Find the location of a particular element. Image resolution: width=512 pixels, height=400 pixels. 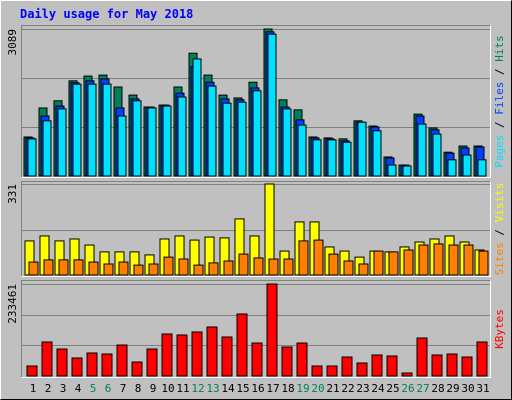

x-tick-label: 6 is located at coordinates (108, 388).